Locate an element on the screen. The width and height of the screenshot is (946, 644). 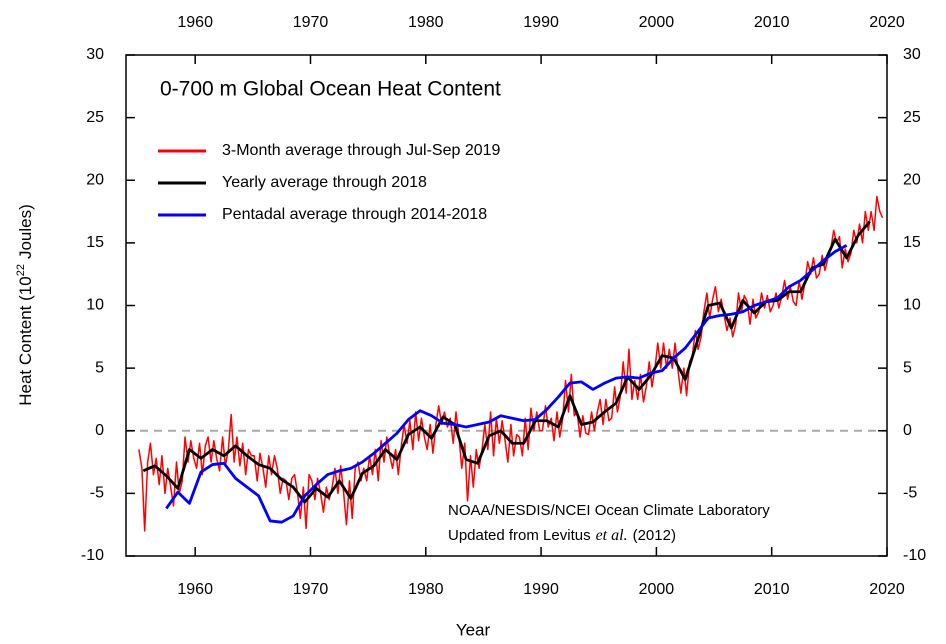
annotation: Updated from Levitus et al. (2012) is located at coordinates (562, 535).